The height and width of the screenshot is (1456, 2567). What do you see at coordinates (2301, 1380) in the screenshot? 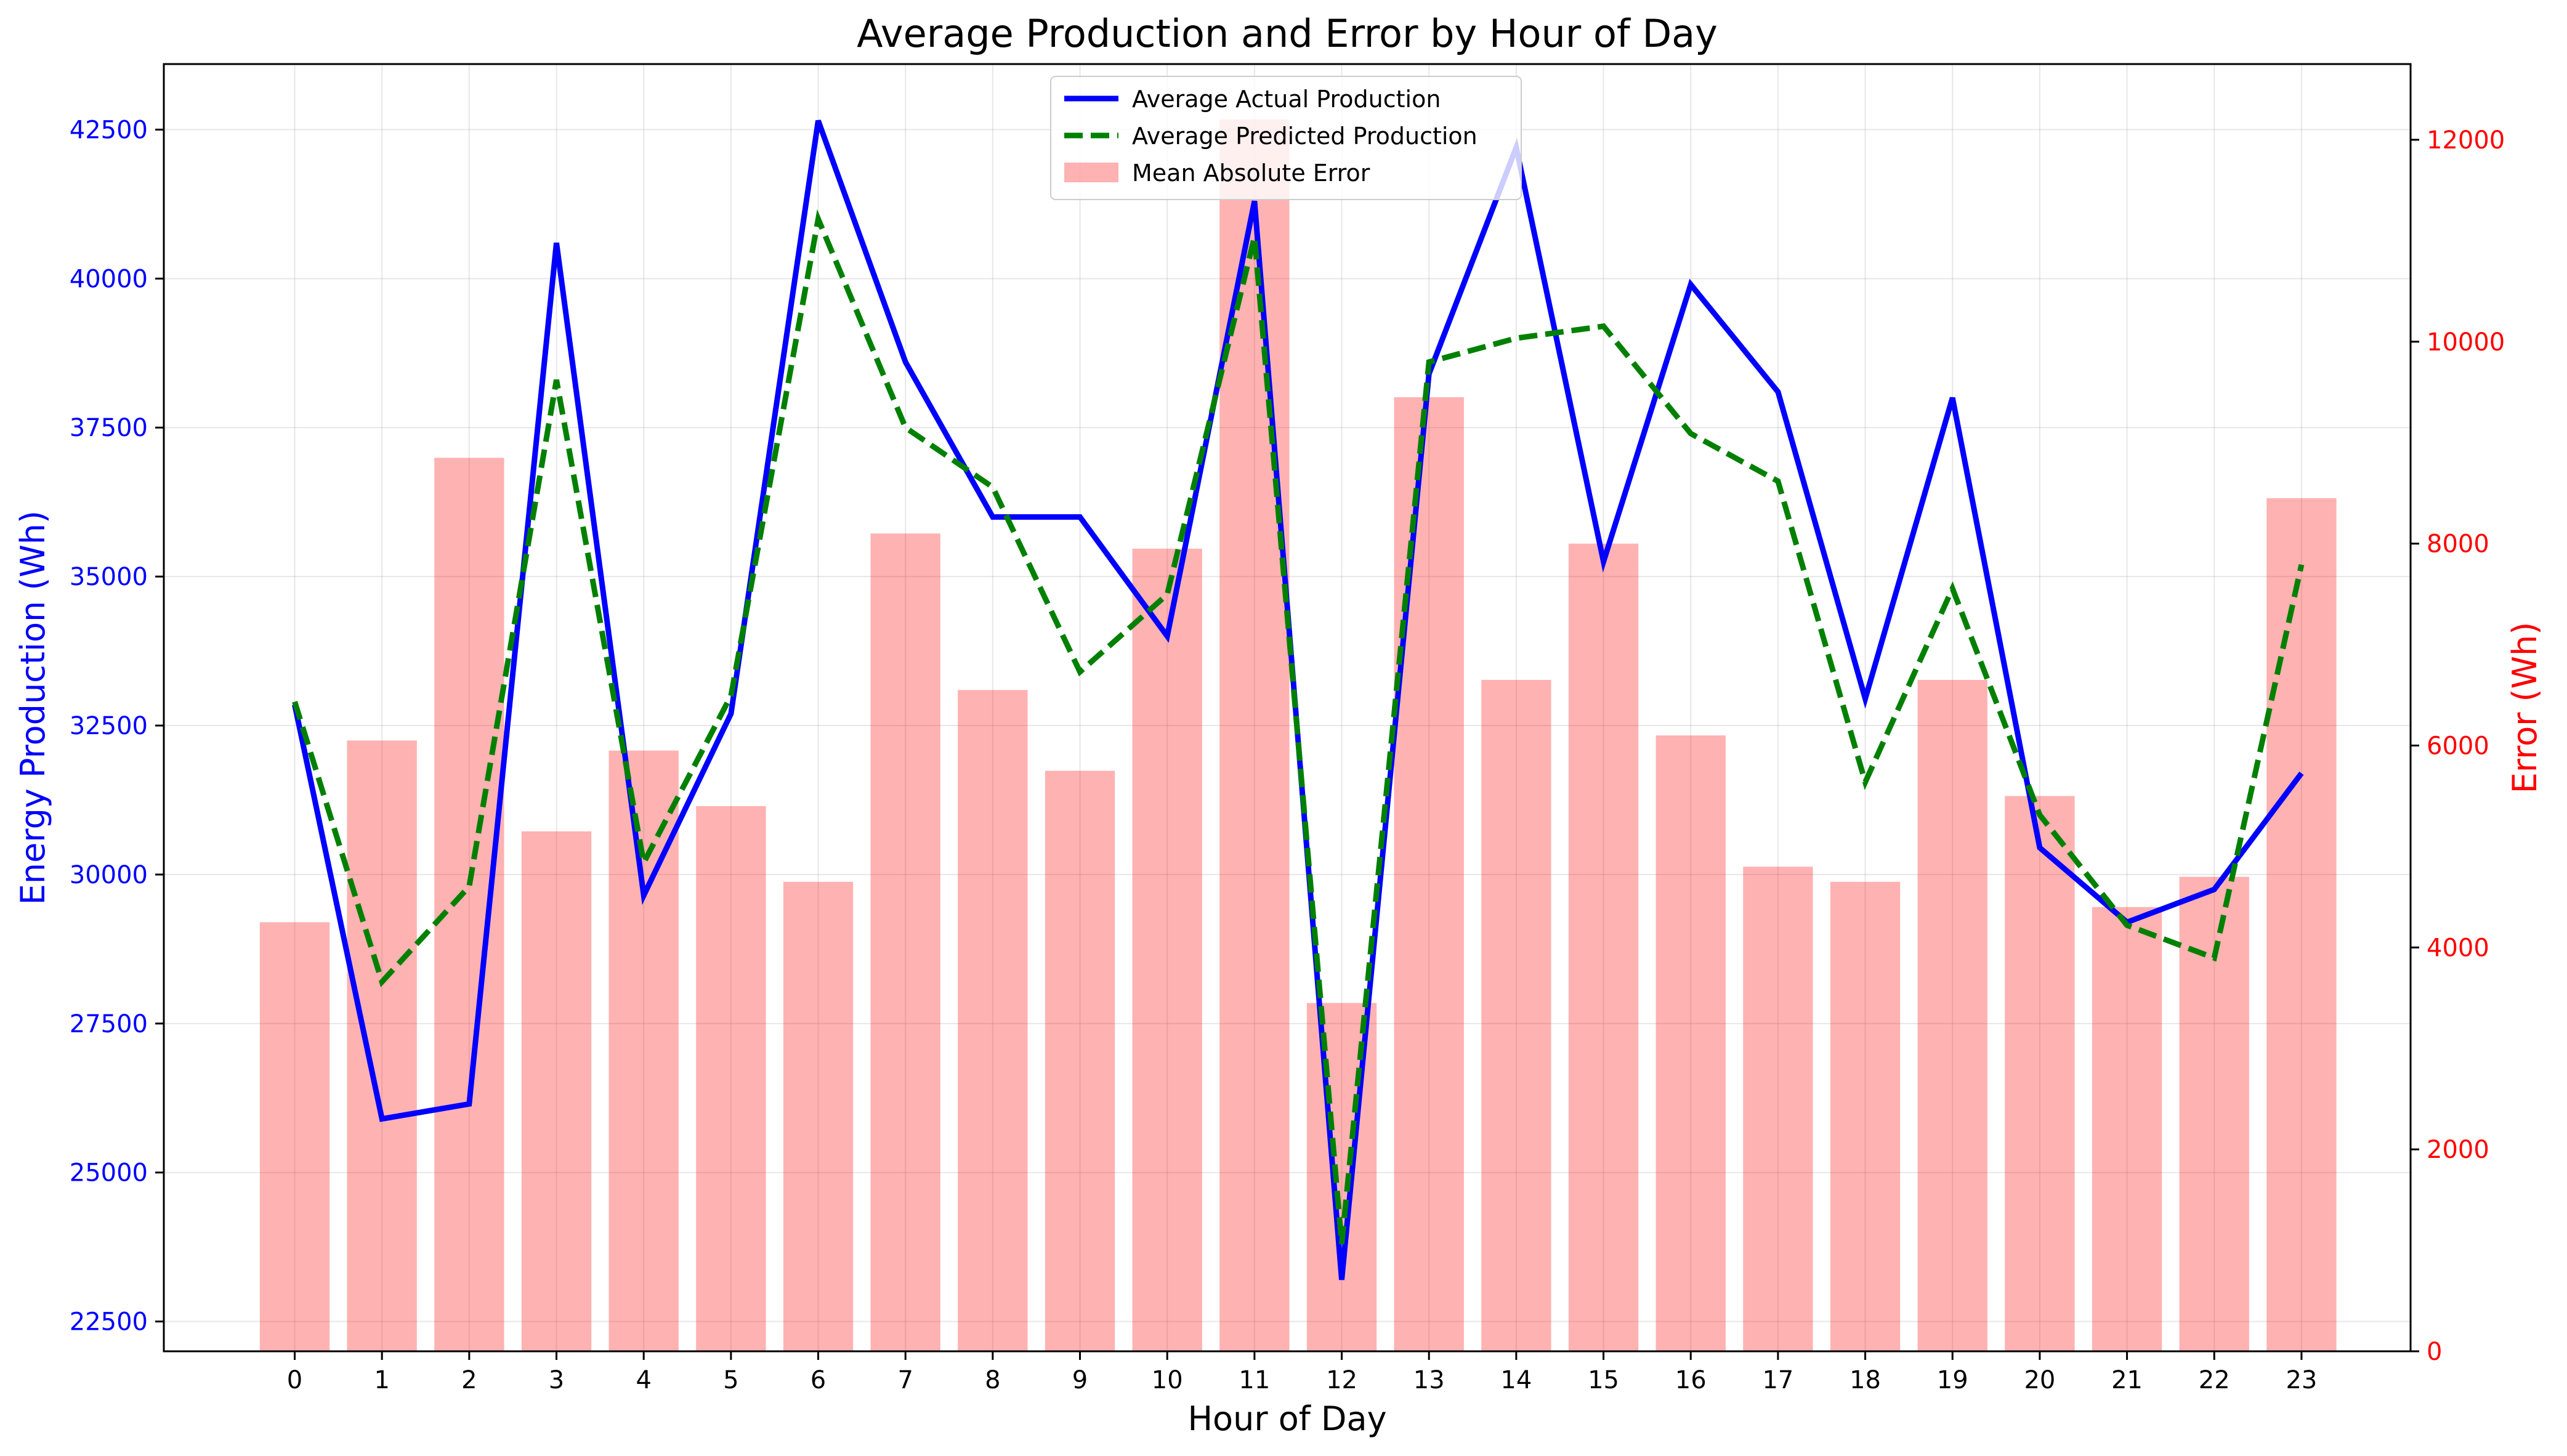
I see `x-tick-label: 23` at bounding box center [2301, 1380].